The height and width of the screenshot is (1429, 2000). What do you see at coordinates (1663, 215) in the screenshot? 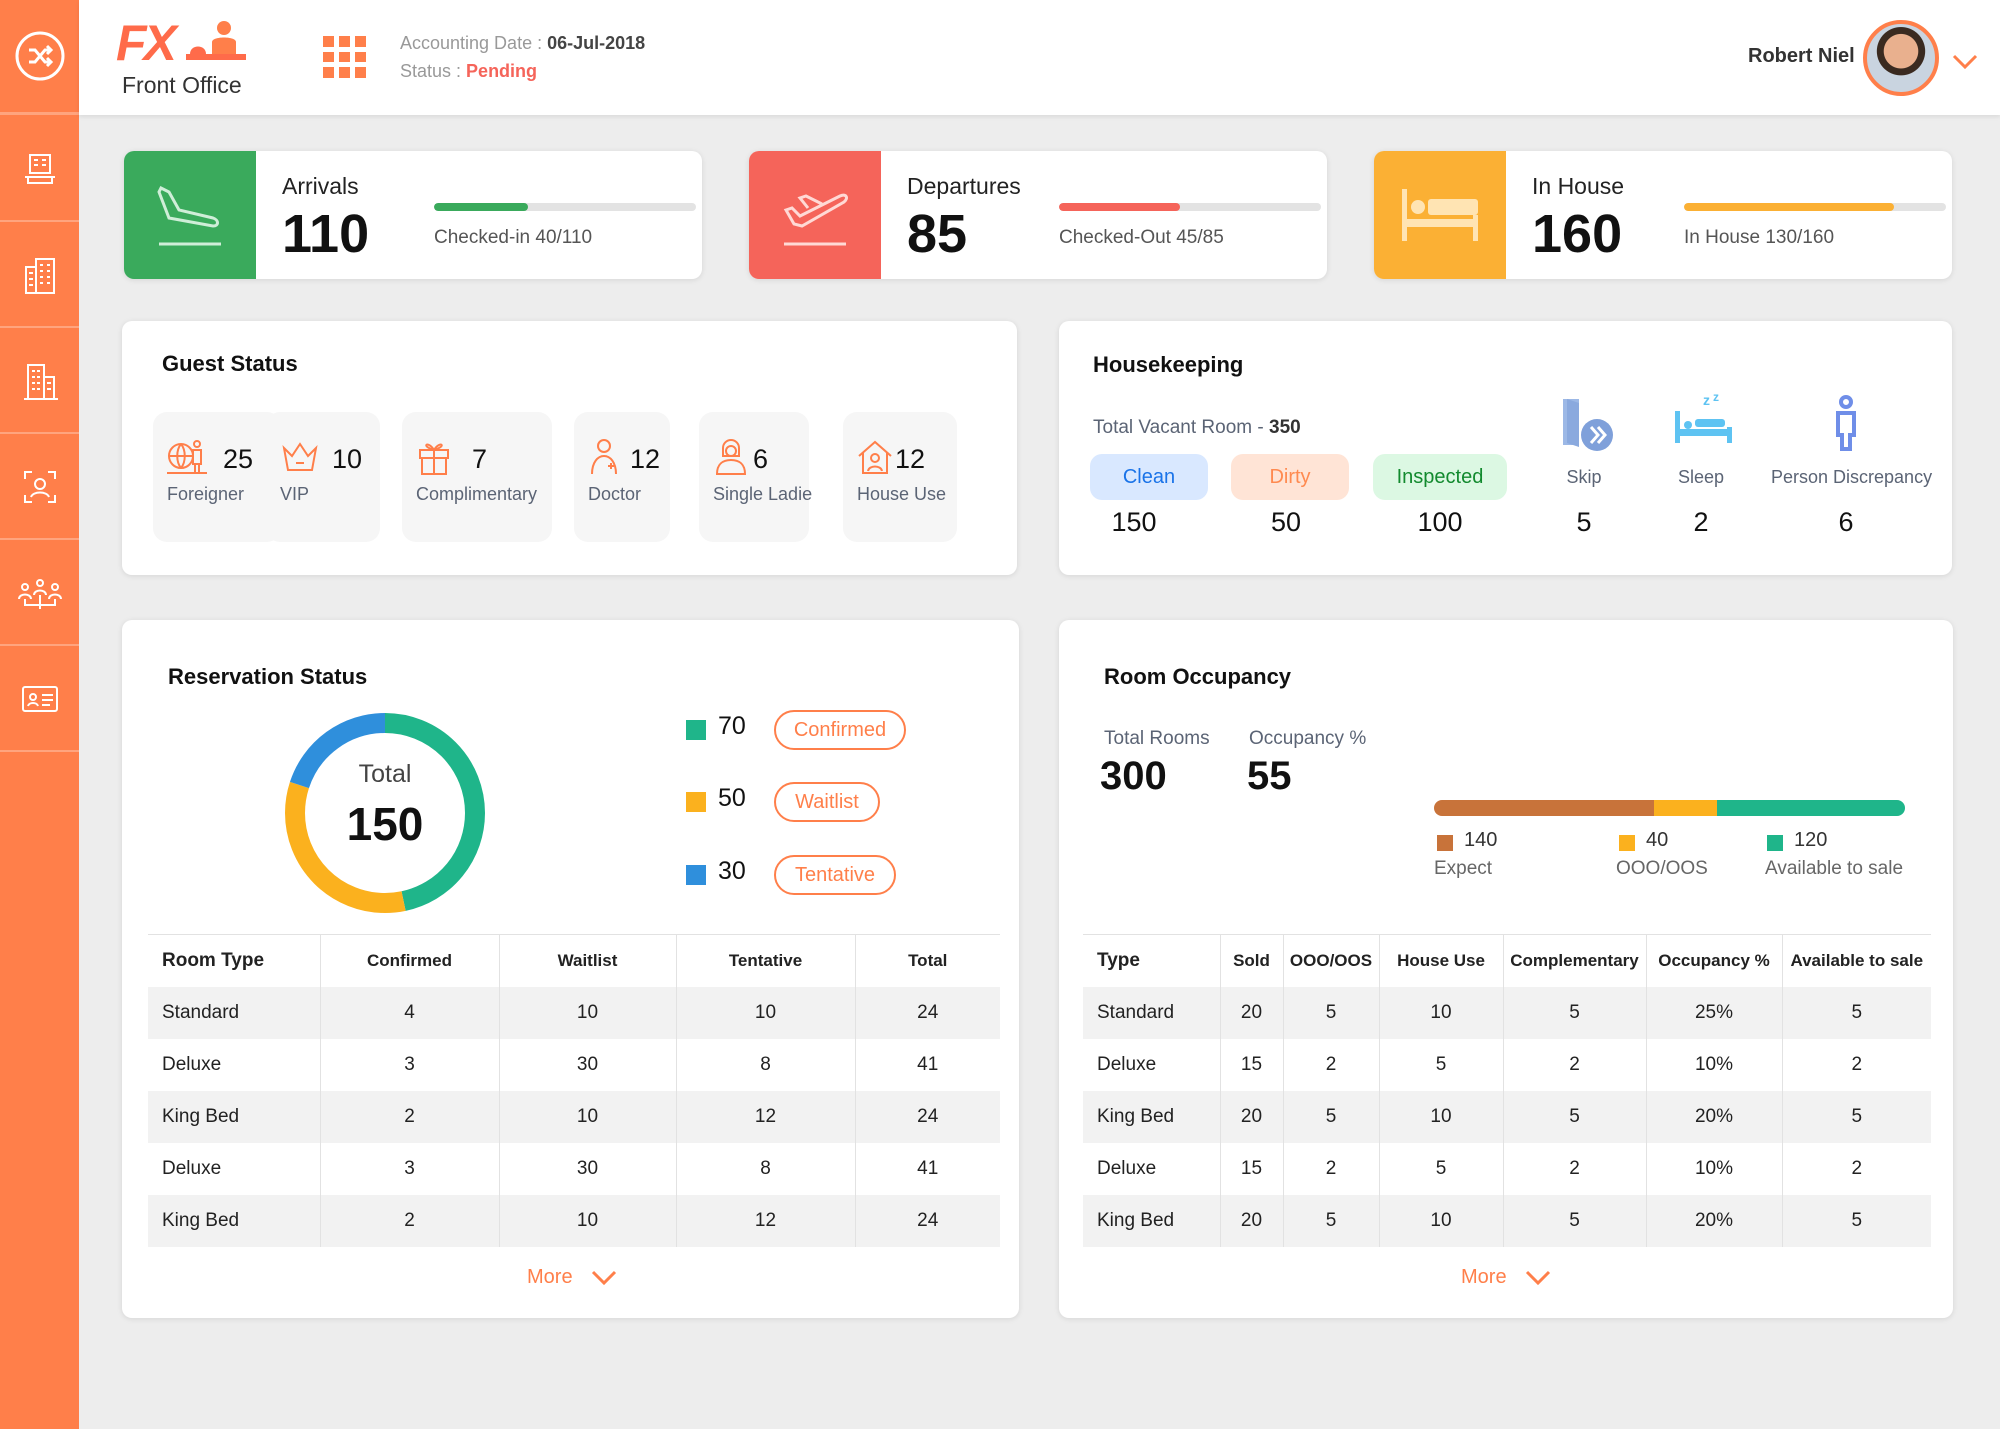
I see `in-house-card: In House 160 In House 130/160` at bounding box center [1663, 215].